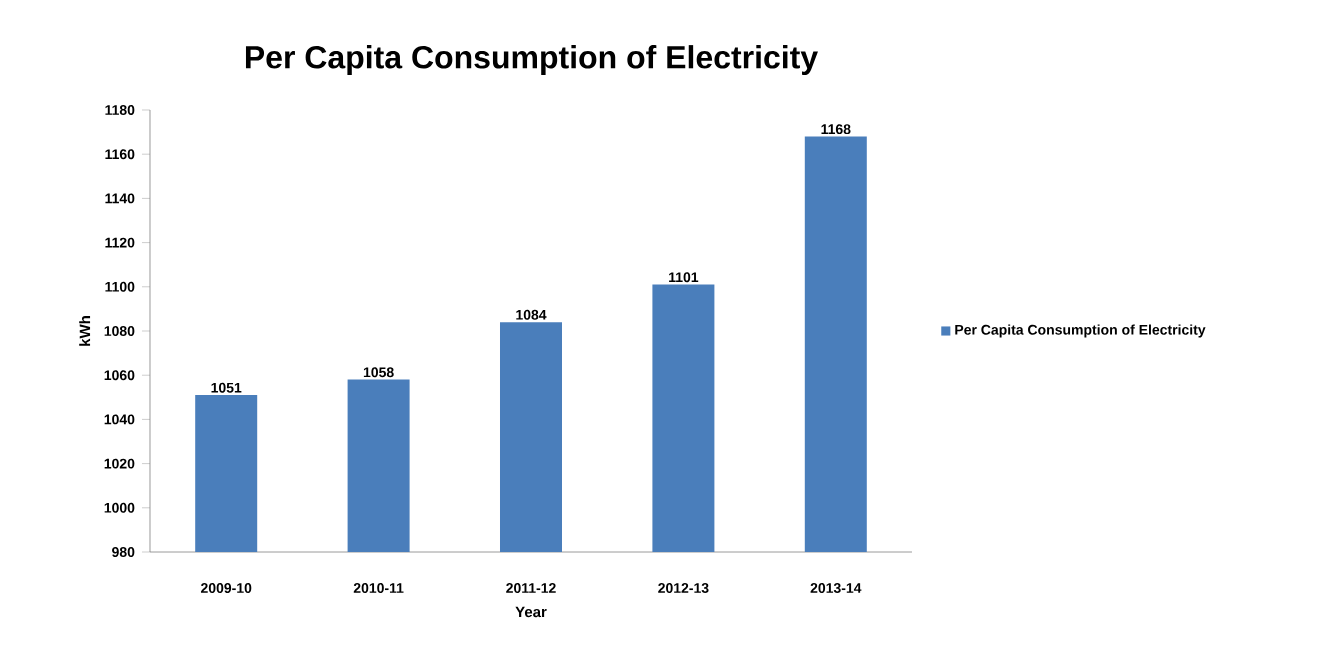 This screenshot has height=665, width=1335. What do you see at coordinates (531, 588) in the screenshot?
I see `x-tick-label: 2011-12` at bounding box center [531, 588].